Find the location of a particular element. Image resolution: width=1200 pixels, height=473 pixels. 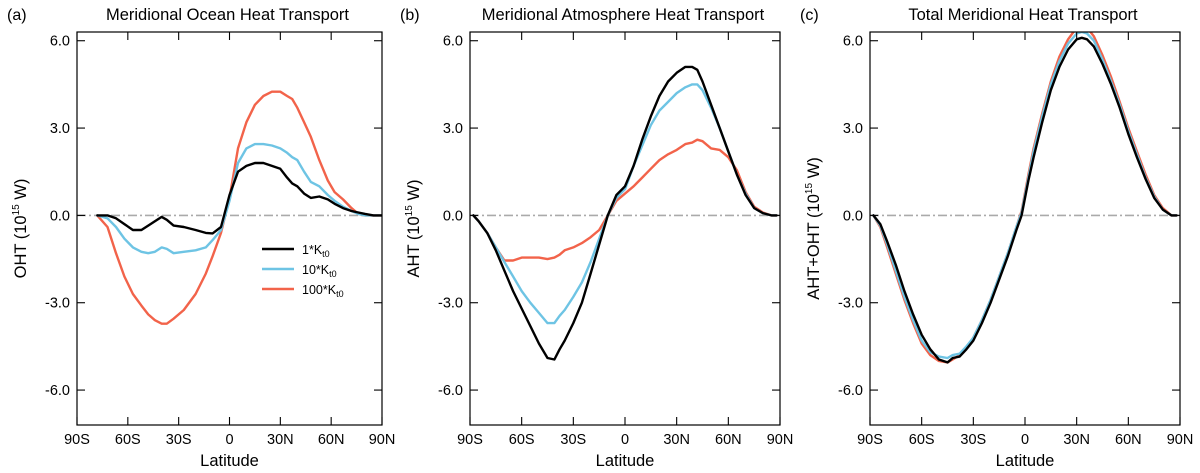

panel-a-ylabel-exponent: 15 is located at coordinates (16, 210).